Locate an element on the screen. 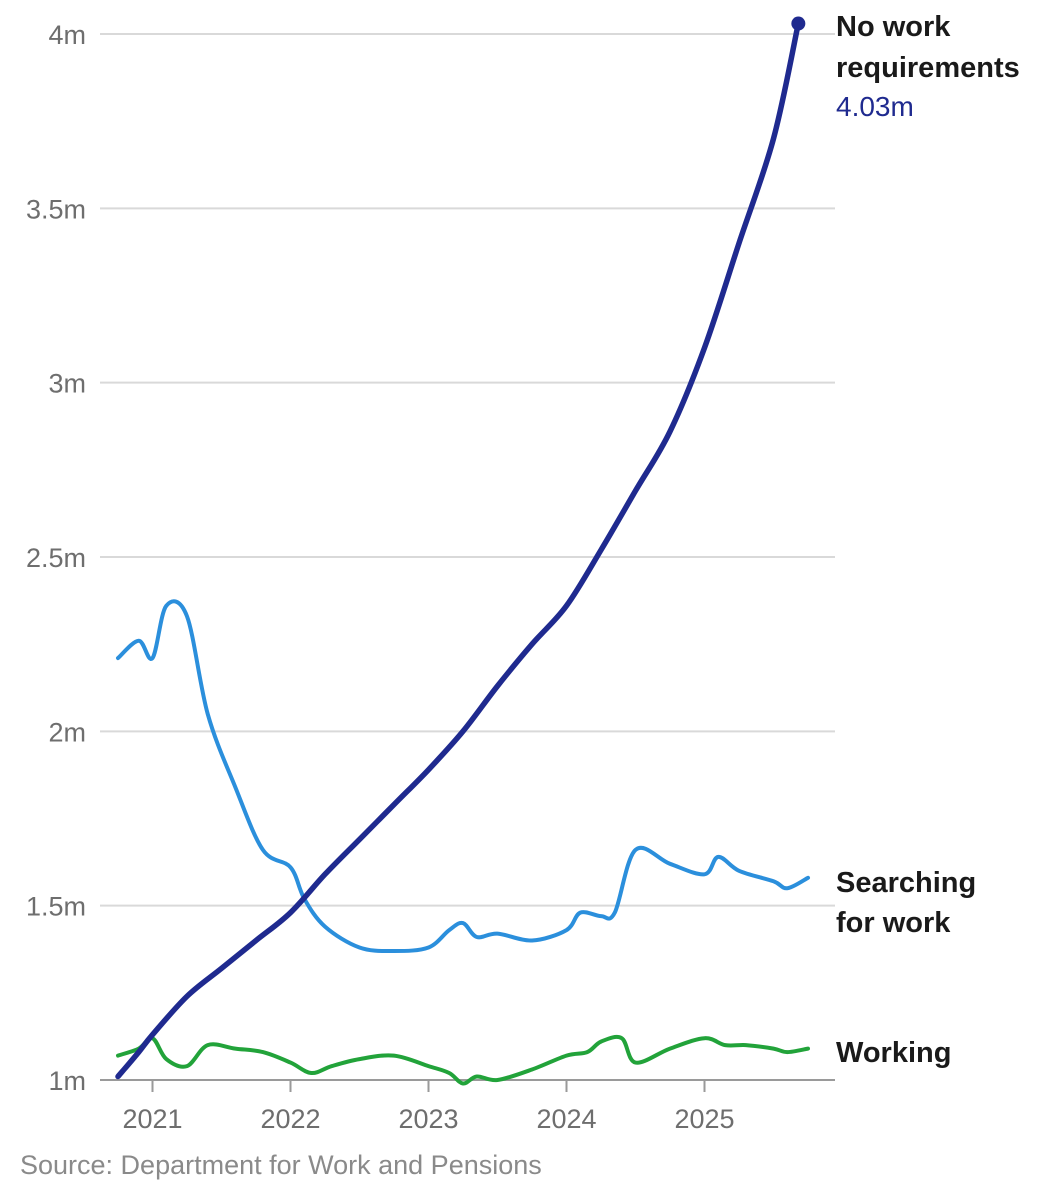 The width and height of the screenshot is (1040, 1200). y-tick-label: 2m is located at coordinates (67, 732).